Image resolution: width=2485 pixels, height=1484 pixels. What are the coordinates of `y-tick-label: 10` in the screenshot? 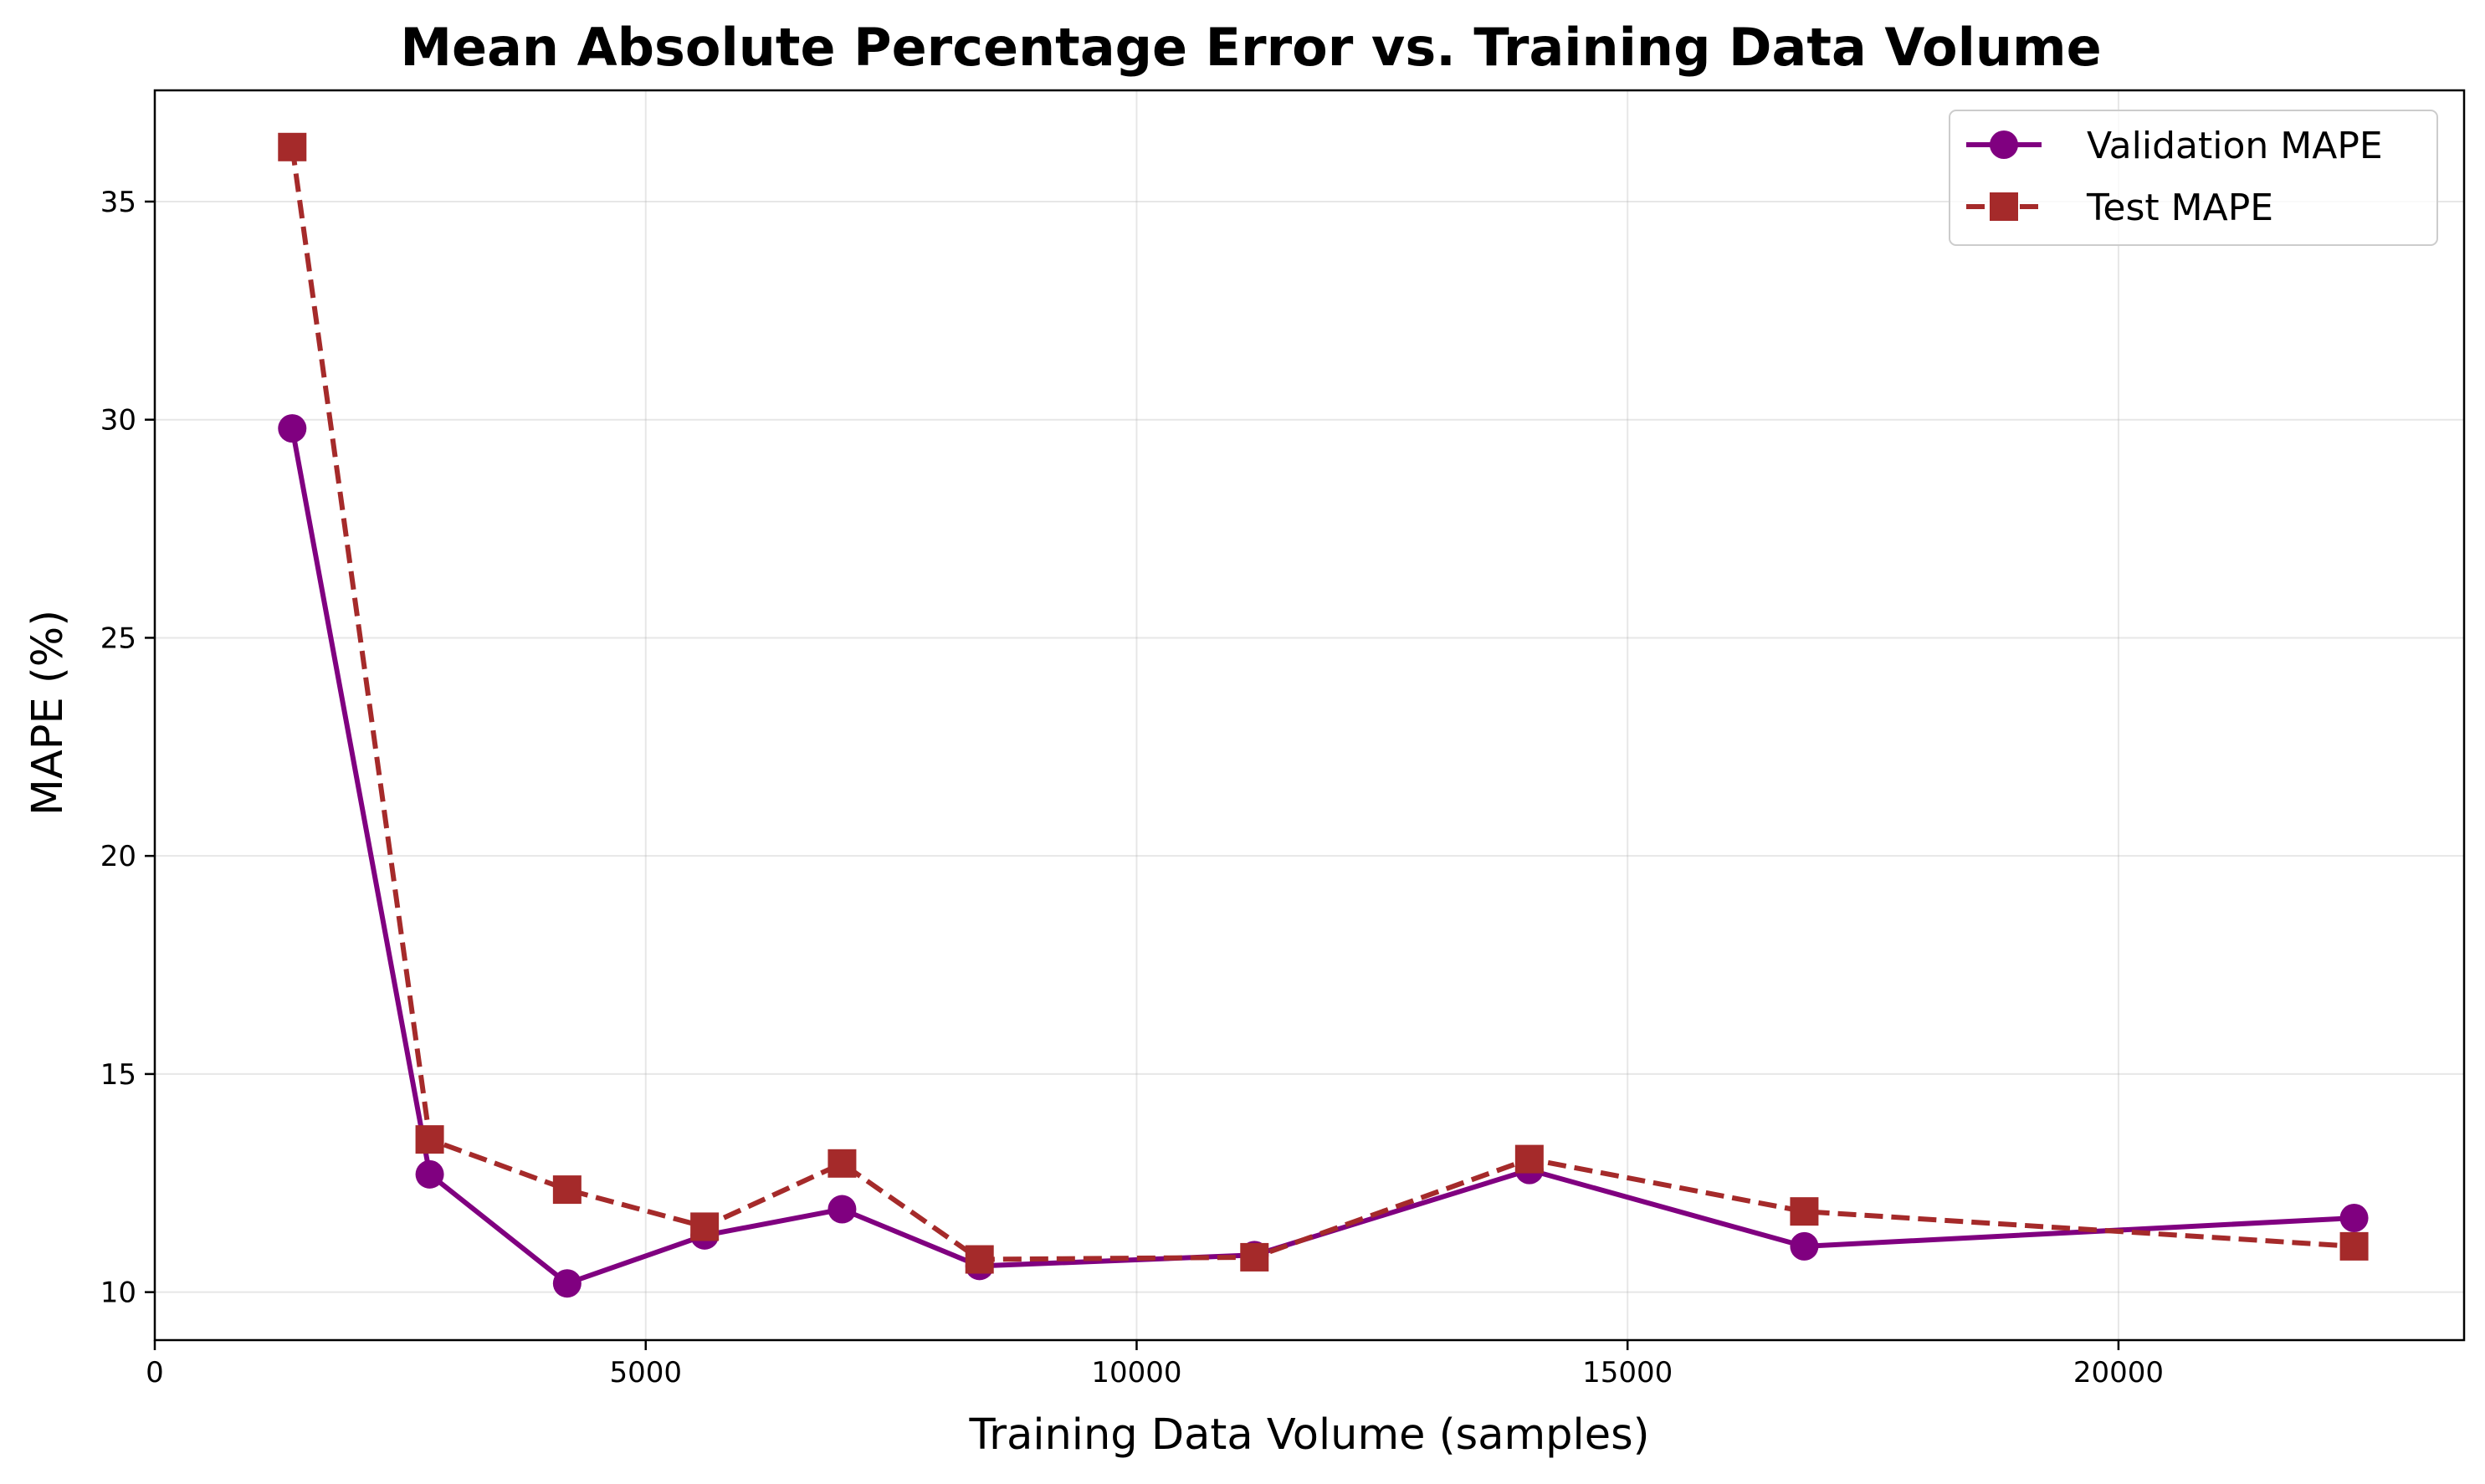 It's located at (118, 1293).